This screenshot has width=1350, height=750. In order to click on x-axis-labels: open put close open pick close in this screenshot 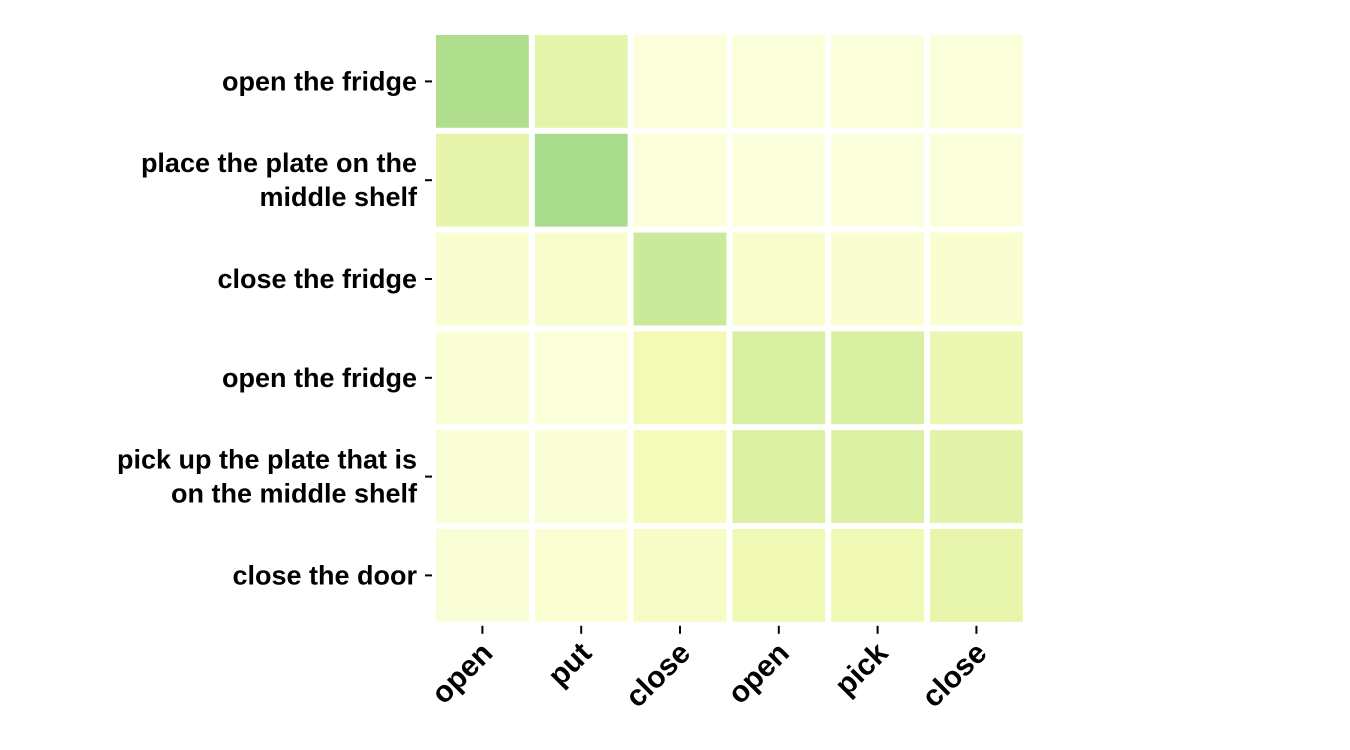, I will do `click(709, 669)`.